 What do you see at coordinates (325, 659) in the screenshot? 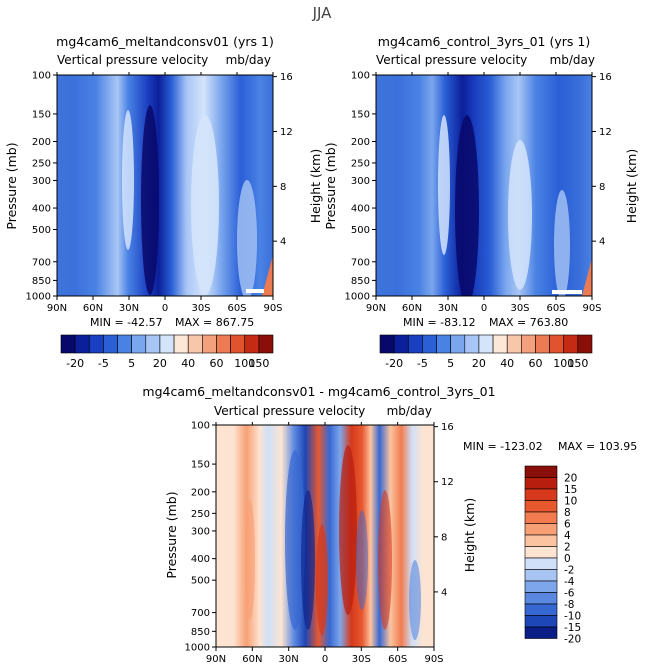
I see `panel-3-xtick-label: 0` at bounding box center [325, 659].